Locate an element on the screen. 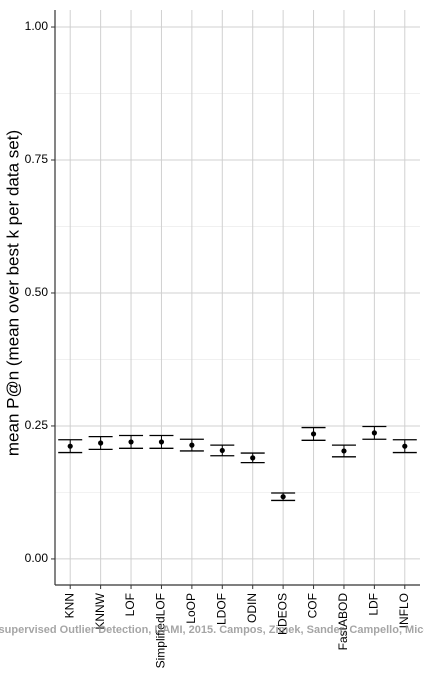 This screenshot has height=673, width=424. x-tick-label: LOF is located at coordinates (130, 604).